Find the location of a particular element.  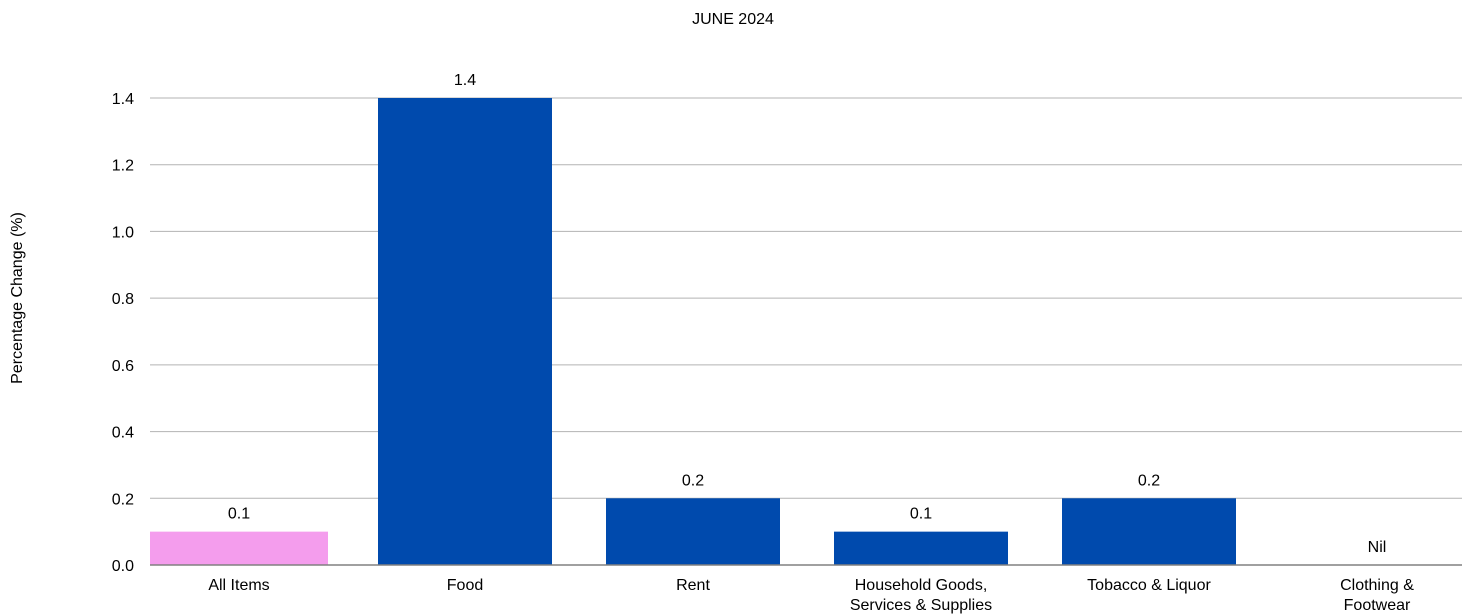

y-tick-label: 1.0 is located at coordinates (123, 232).